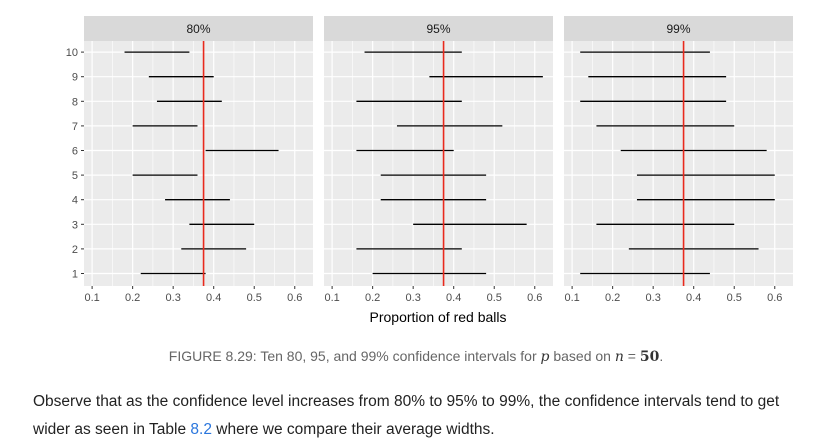  I want to click on table-link: 8.2, so click(201, 429).